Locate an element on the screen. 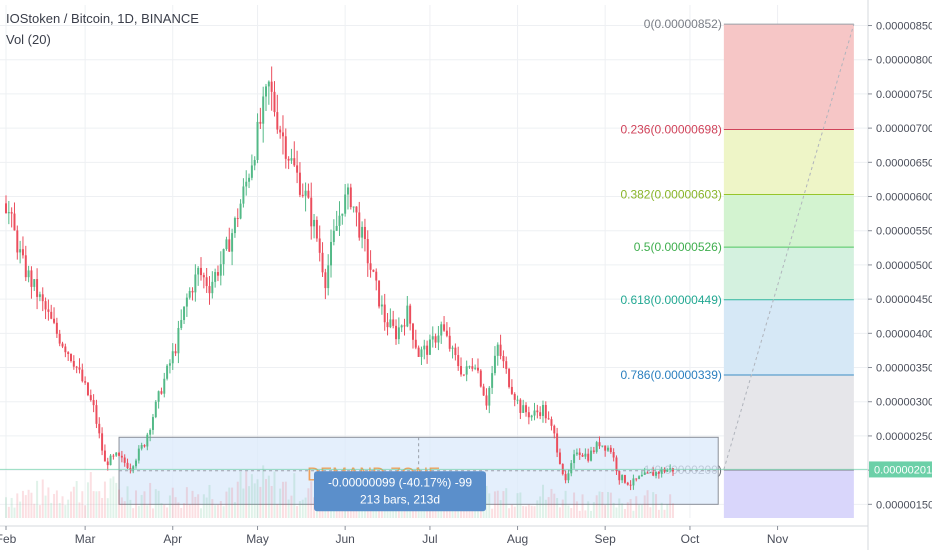 This screenshot has height=555, width=932. time-axis-label: Aug is located at coordinates (517, 539).